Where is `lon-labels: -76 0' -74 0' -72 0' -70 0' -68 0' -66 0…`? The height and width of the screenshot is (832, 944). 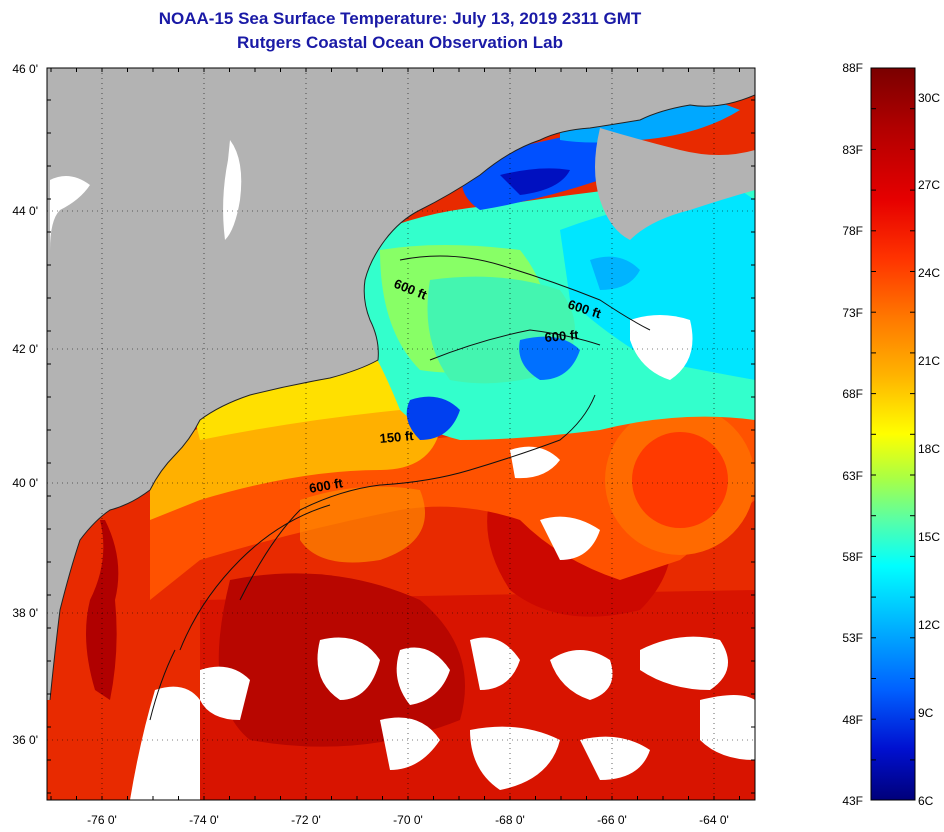
lon-labels: -76 0' -74 0' -72 0' -70 0' -68 0' -66 0… is located at coordinates (408, 820).